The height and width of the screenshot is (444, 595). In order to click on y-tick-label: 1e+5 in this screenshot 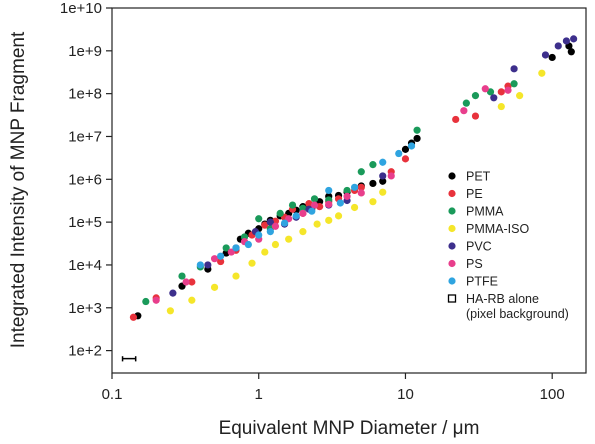, I will do `click(85, 222)`.